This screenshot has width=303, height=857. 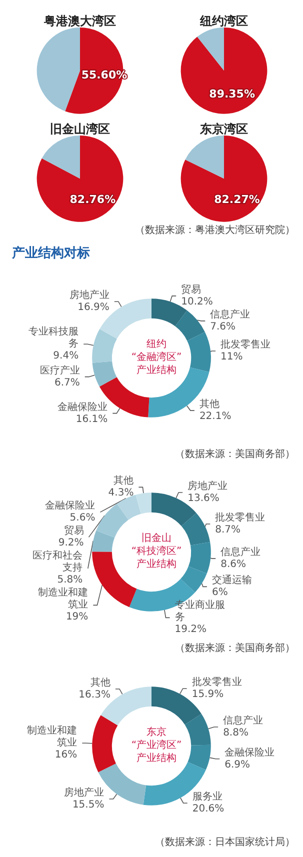 What do you see at coordinates (207, 796) in the screenshot?
I see `slice-label: 服务业` at bounding box center [207, 796].